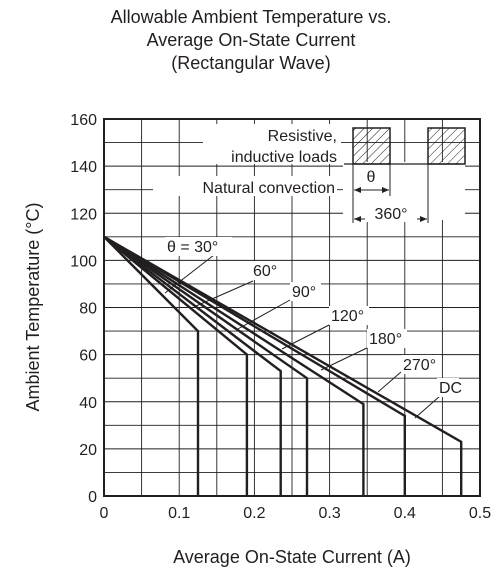 The width and height of the screenshot is (502, 579). What do you see at coordinates (92, 497) in the screenshot?
I see `y-tick-label: 0` at bounding box center [92, 497].